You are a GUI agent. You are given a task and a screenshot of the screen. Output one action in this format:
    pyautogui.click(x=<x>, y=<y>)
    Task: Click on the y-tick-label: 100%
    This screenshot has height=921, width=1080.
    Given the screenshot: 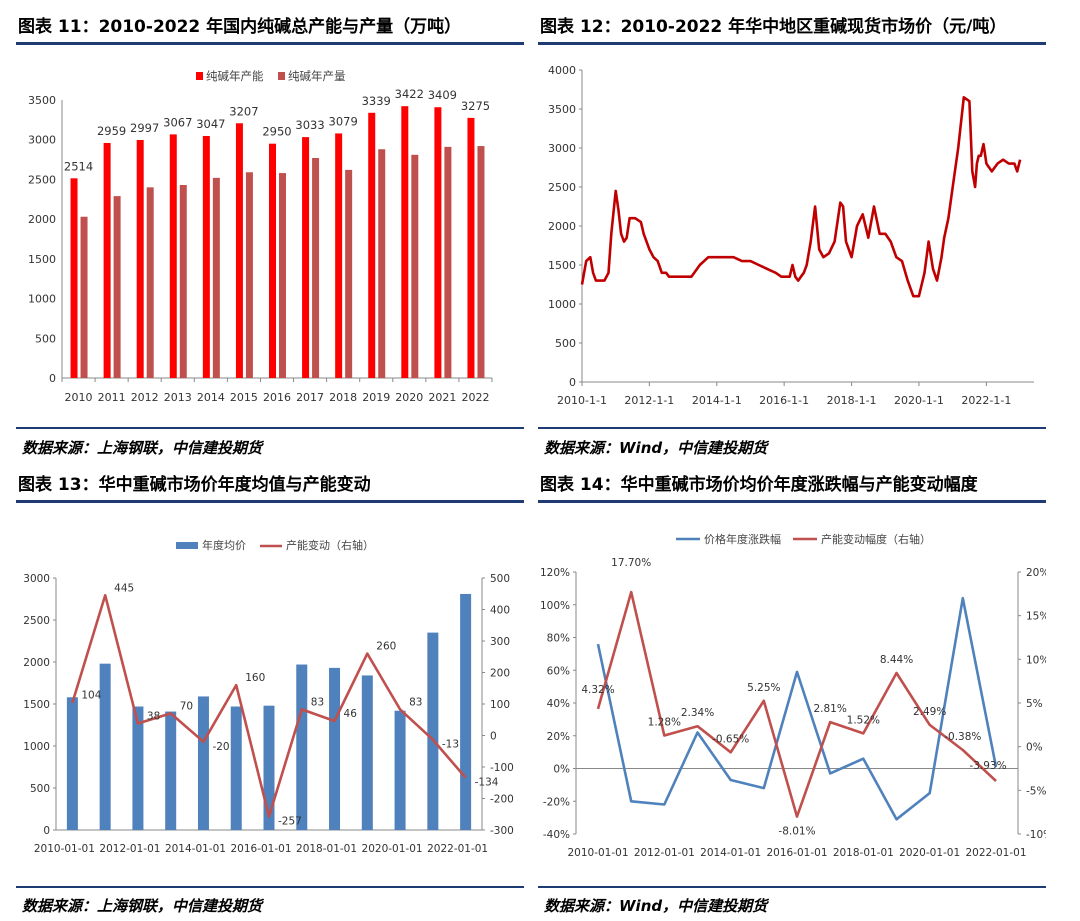 What is the action you would take?
    pyautogui.click(x=555, y=606)
    